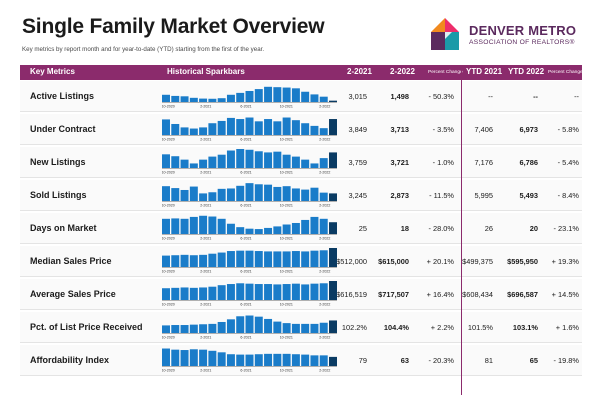 The image size is (599, 405). Describe the element at coordinates (400, 96) in the screenshot. I see `value-2-2022: 1,498` at that location.